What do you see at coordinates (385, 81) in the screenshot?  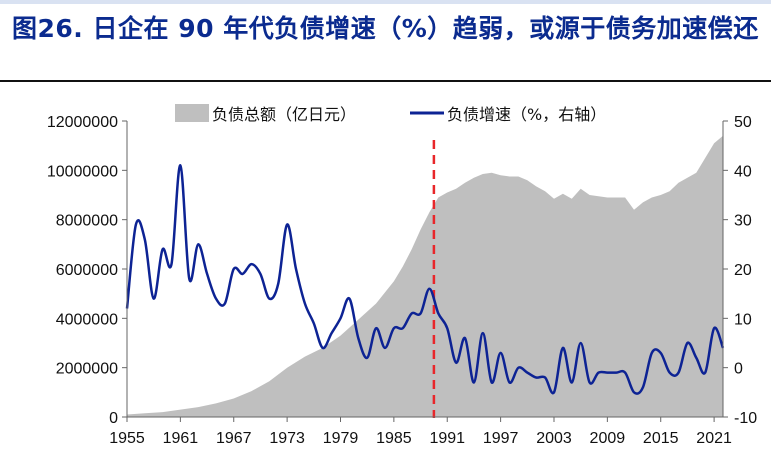 I see `title-rule` at bounding box center [385, 81].